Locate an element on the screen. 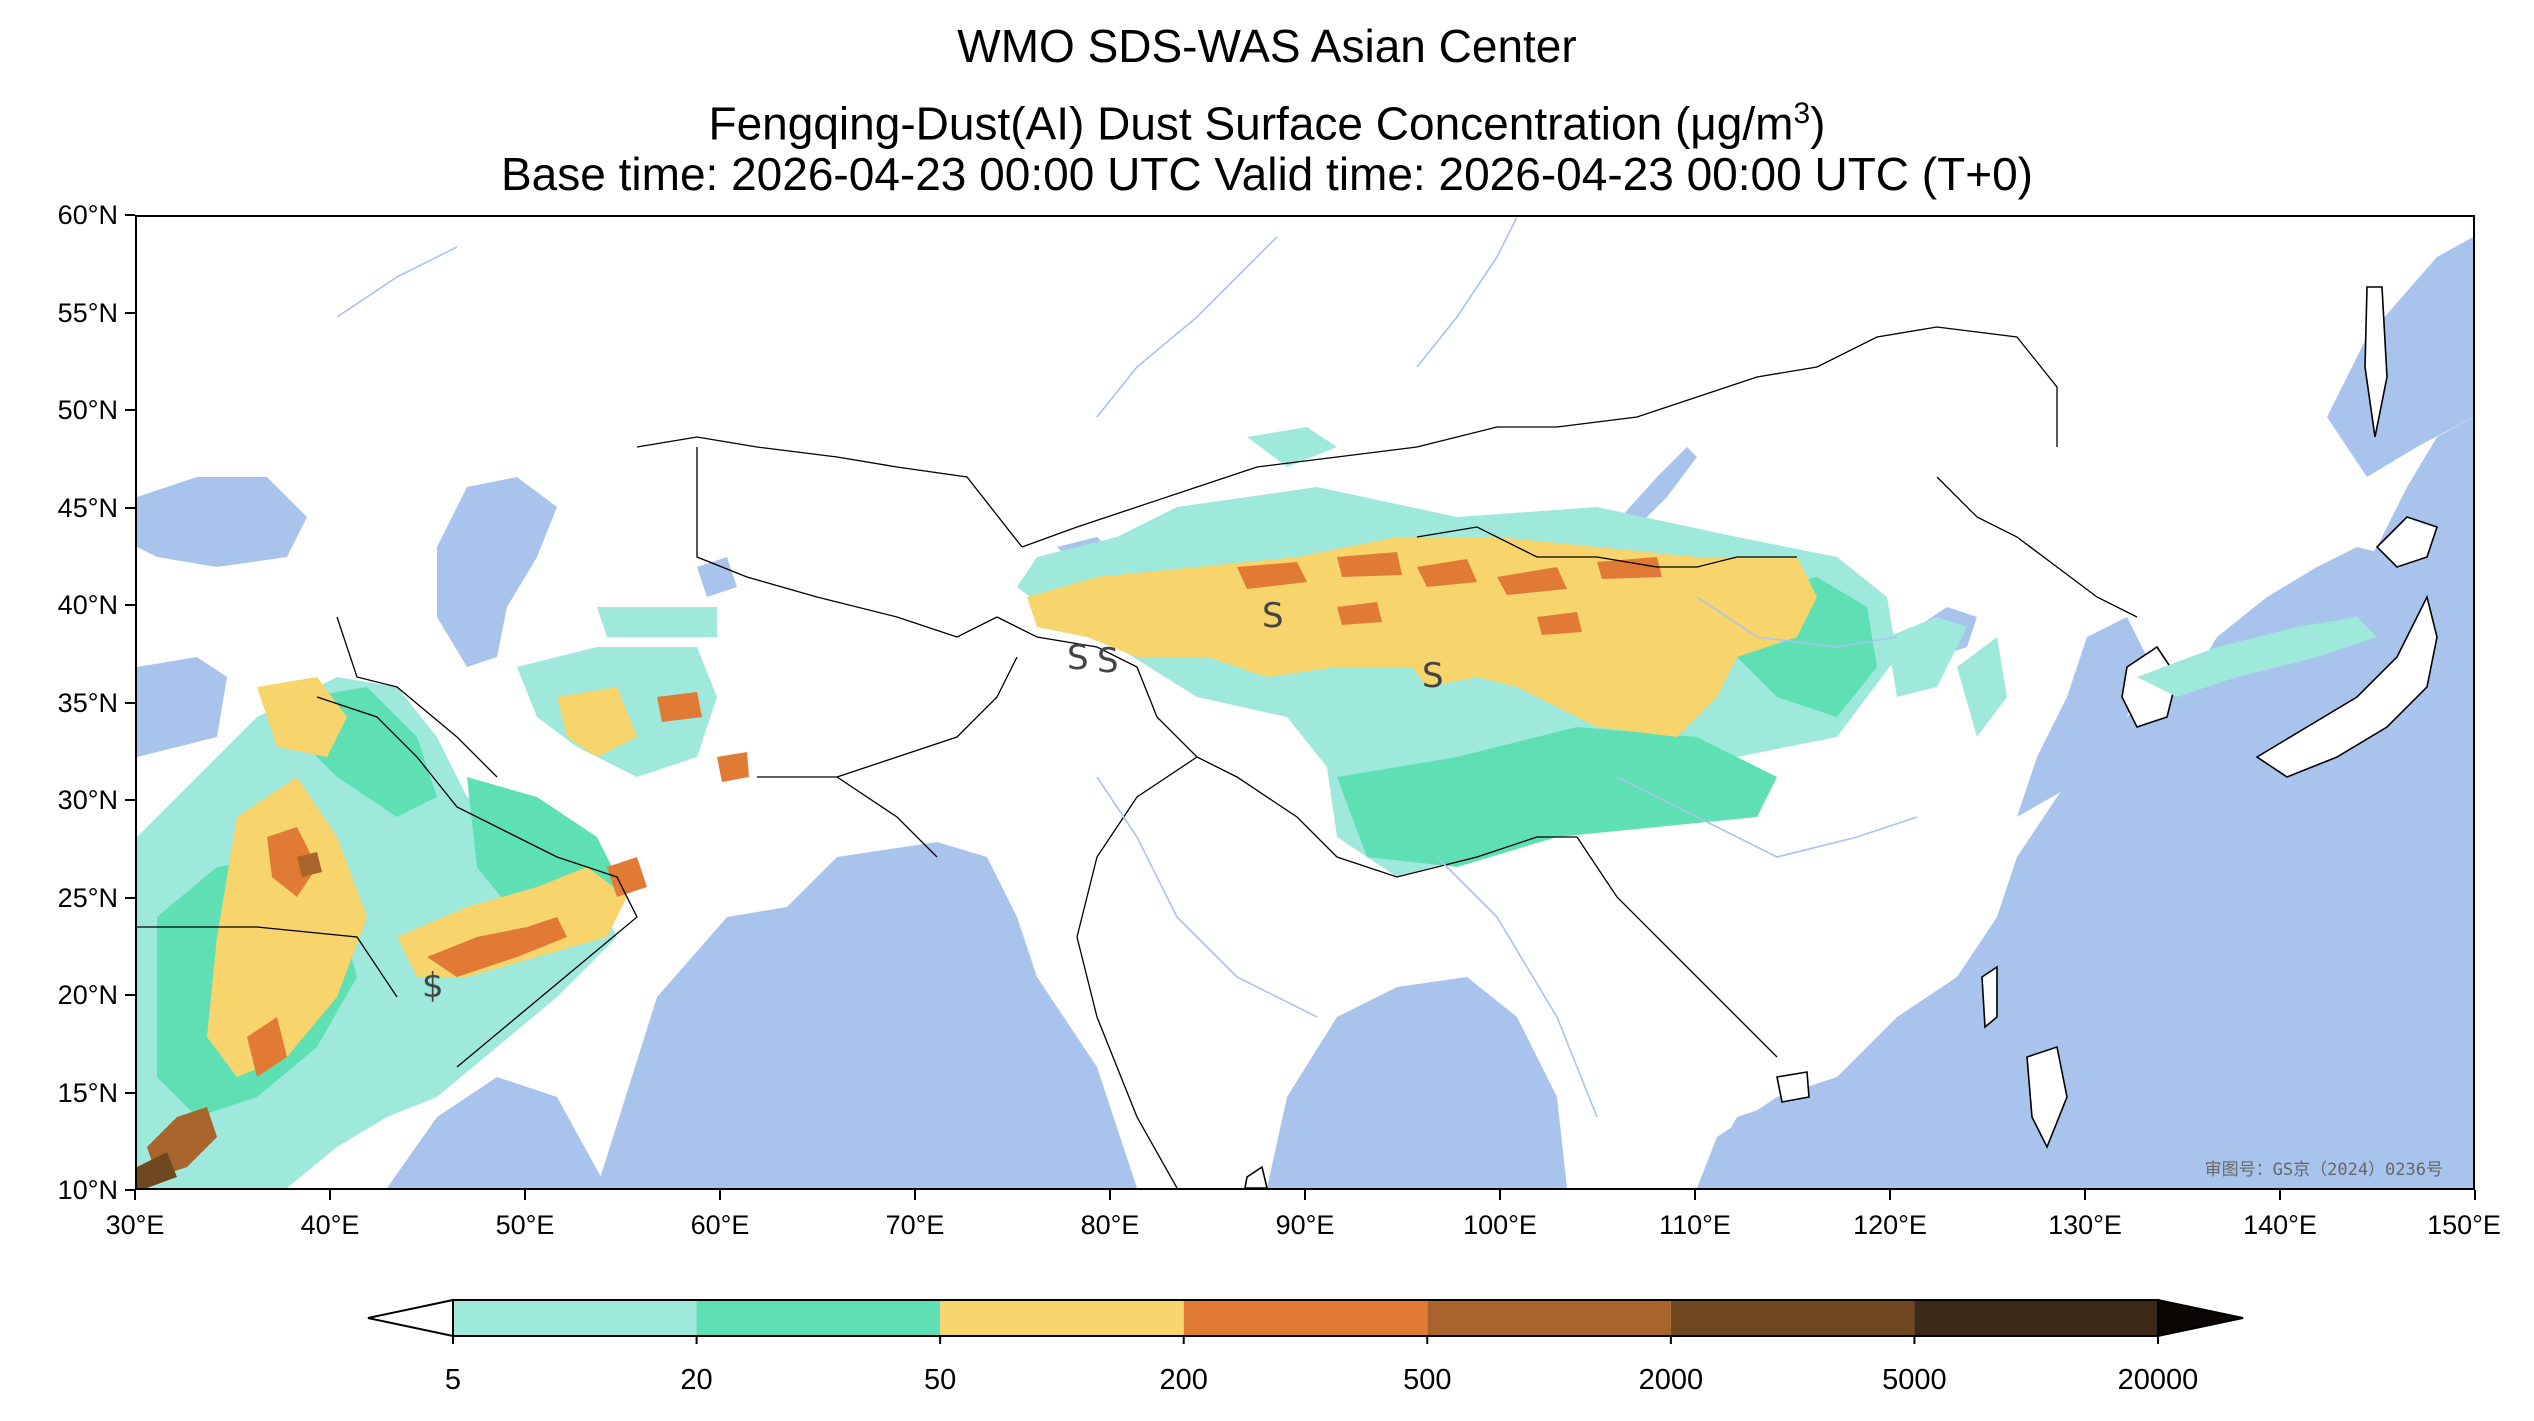  caspian-sea is located at coordinates (497, 572).